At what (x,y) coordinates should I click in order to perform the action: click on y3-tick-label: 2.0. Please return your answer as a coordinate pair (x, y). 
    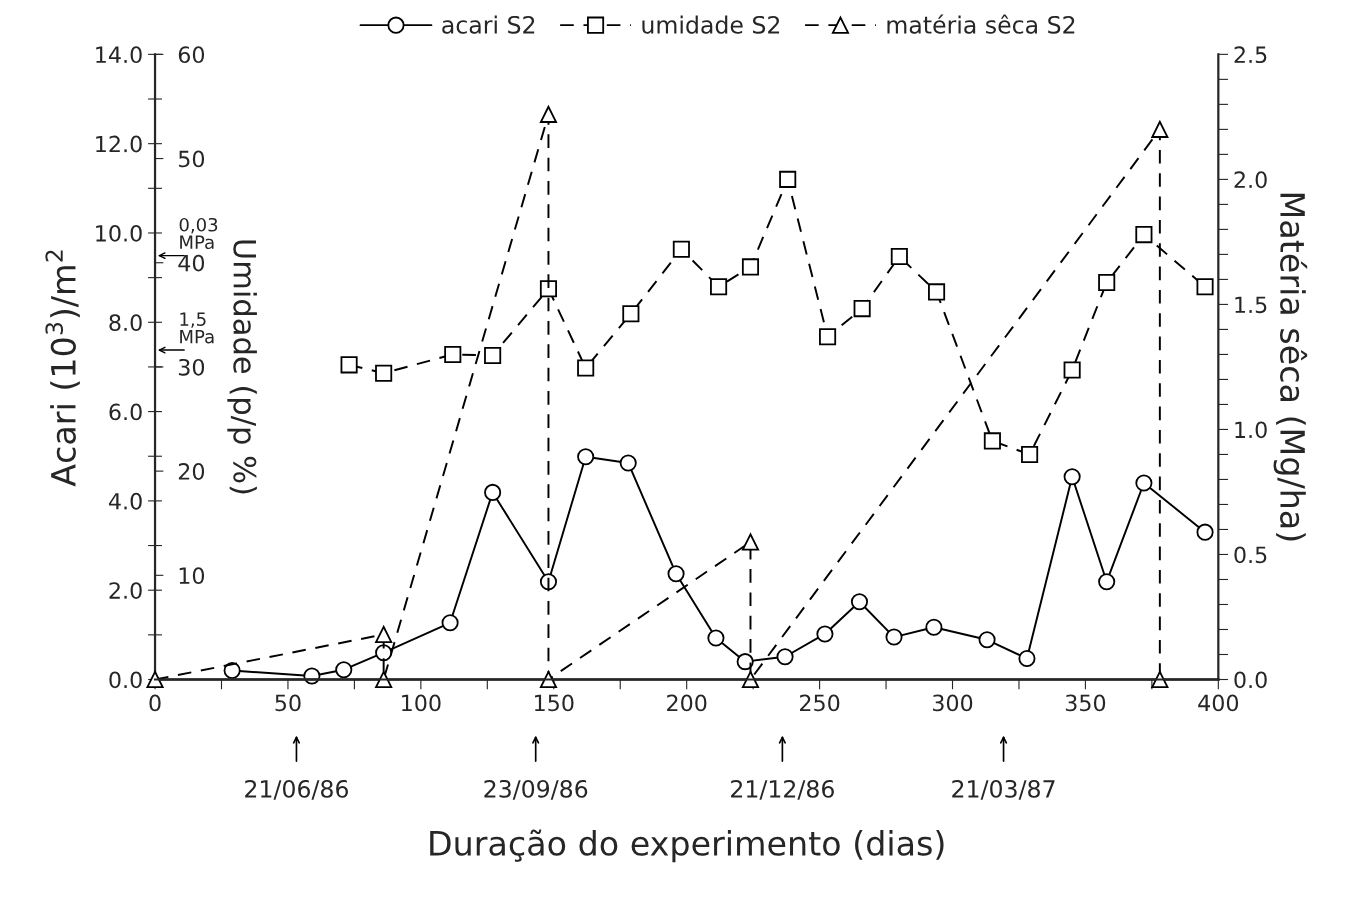
    Looking at the image, I should click on (1250, 180).